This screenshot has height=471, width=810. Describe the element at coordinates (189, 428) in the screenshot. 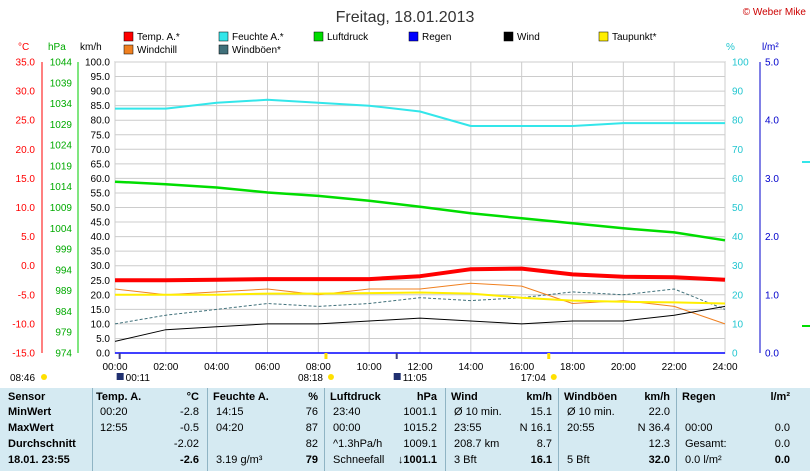

I see `temp-value: -0.5` at that location.